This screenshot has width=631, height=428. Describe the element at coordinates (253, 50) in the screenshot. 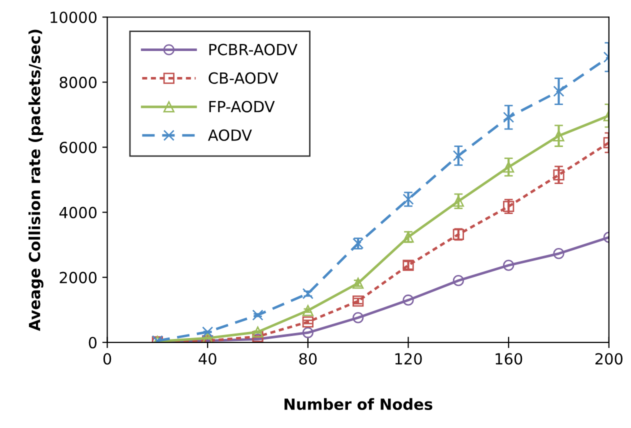

I see `legend-label: PCBR-AODV` at that location.